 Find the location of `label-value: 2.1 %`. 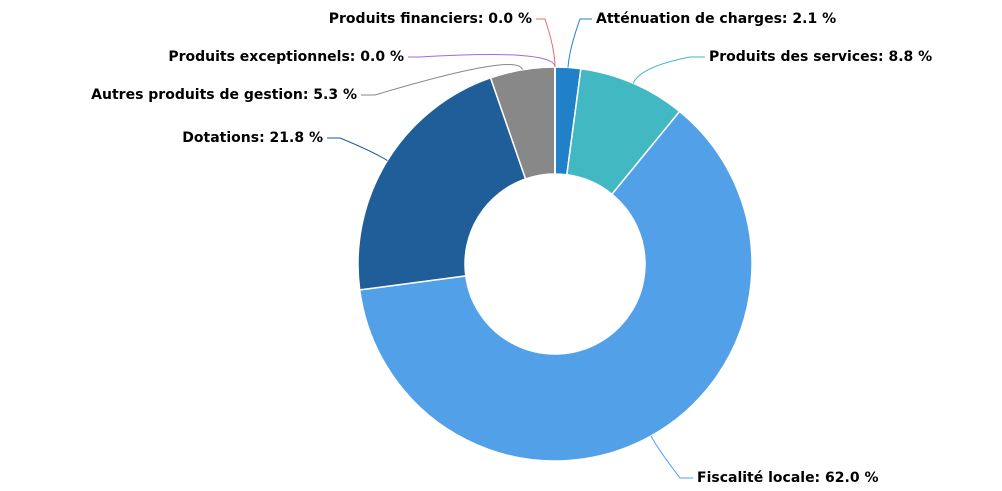

label-value: 2.1 % is located at coordinates (814, 19).